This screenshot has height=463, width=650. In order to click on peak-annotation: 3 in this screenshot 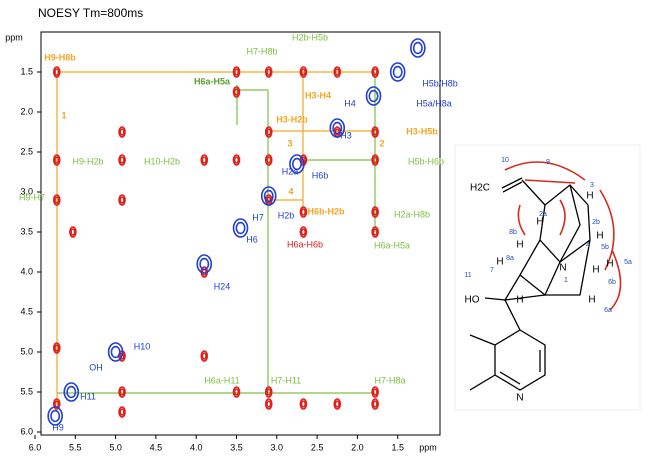, I will do `click(289, 143)`.